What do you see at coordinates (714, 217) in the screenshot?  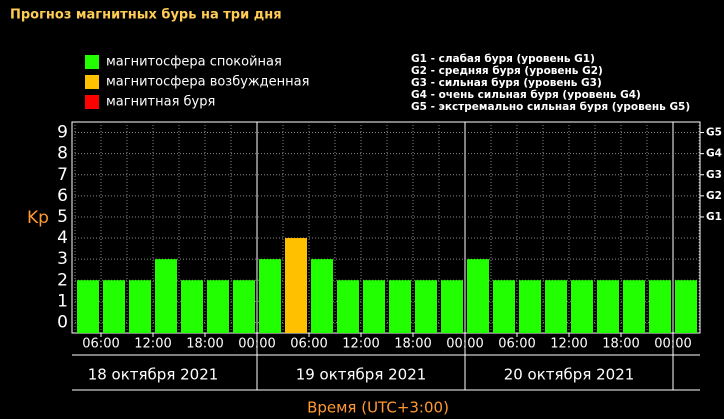 I see `y2-tick-label: G1` at bounding box center [714, 217].